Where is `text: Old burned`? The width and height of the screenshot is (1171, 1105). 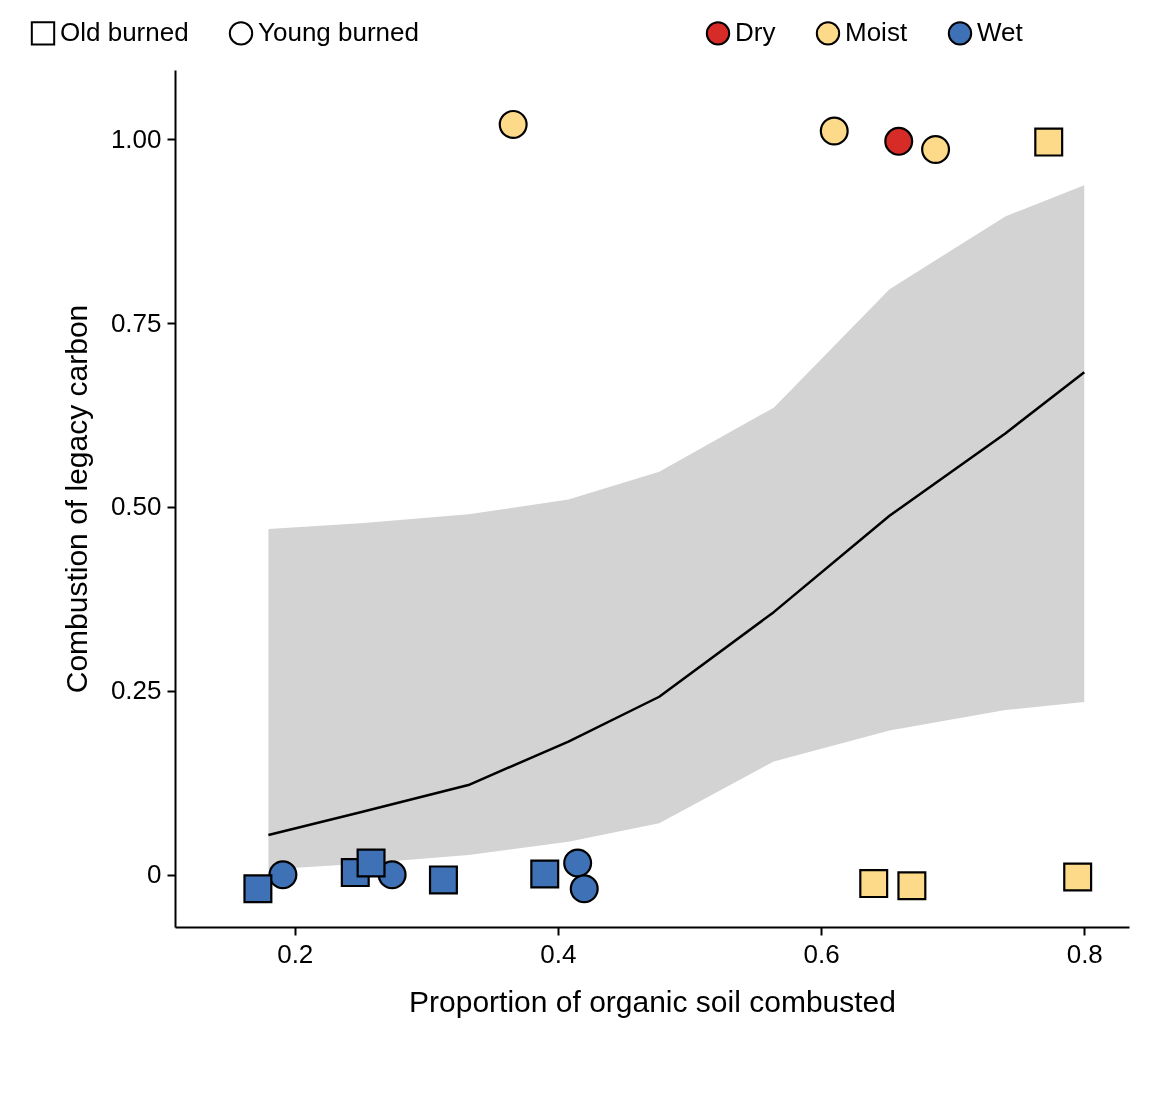
text: Old burned is located at coordinates (124, 32).